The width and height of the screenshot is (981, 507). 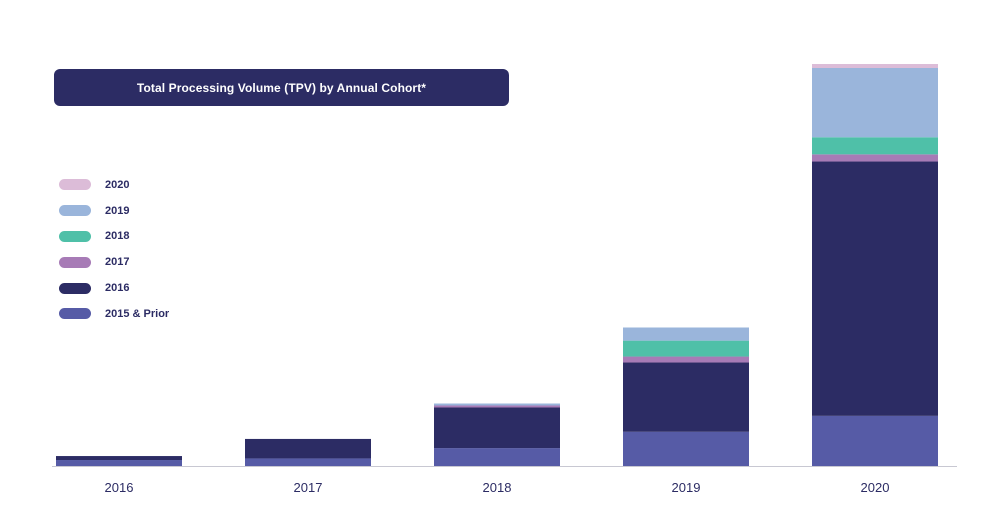 I want to click on legend-item-2016: 2016, so click(x=114, y=288).